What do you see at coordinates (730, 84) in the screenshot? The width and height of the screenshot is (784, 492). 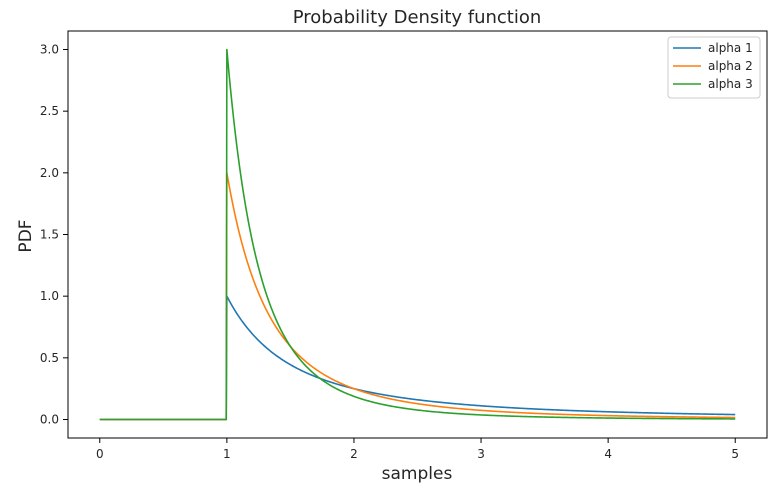 I see `legend-label: alpha 3` at bounding box center [730, 84].